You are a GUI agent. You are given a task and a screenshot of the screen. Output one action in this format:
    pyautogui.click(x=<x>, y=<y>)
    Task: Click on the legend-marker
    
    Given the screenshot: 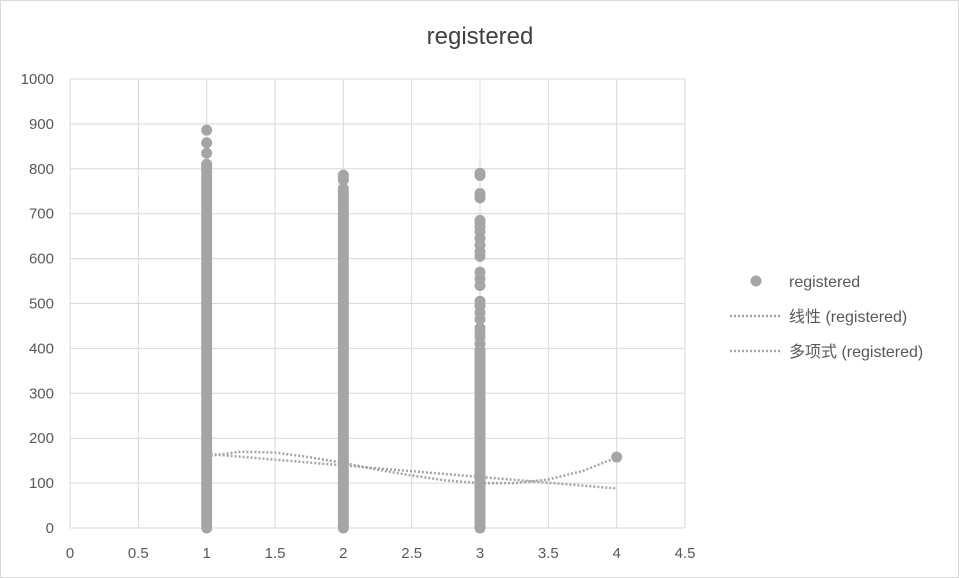 What is the action you would take?
    pyautogui.click(x=756, y=281)
    